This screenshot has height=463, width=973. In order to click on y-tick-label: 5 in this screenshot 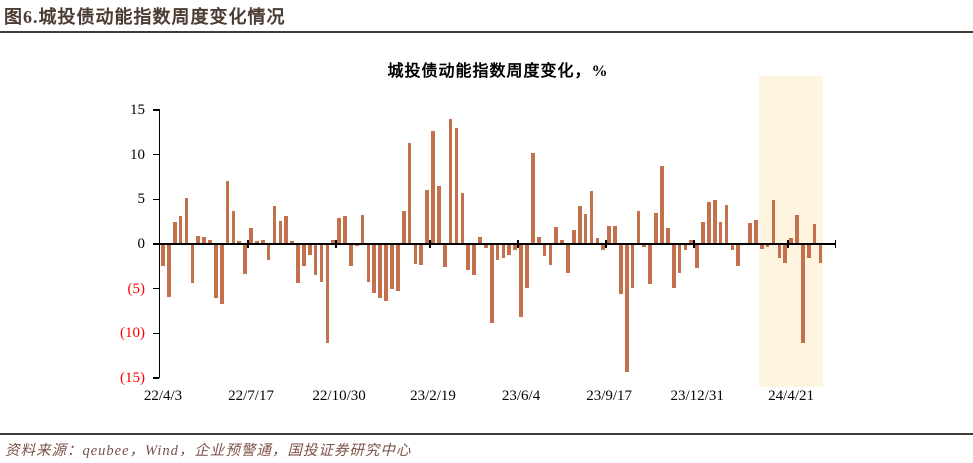, I will do `click(141, 199)`.